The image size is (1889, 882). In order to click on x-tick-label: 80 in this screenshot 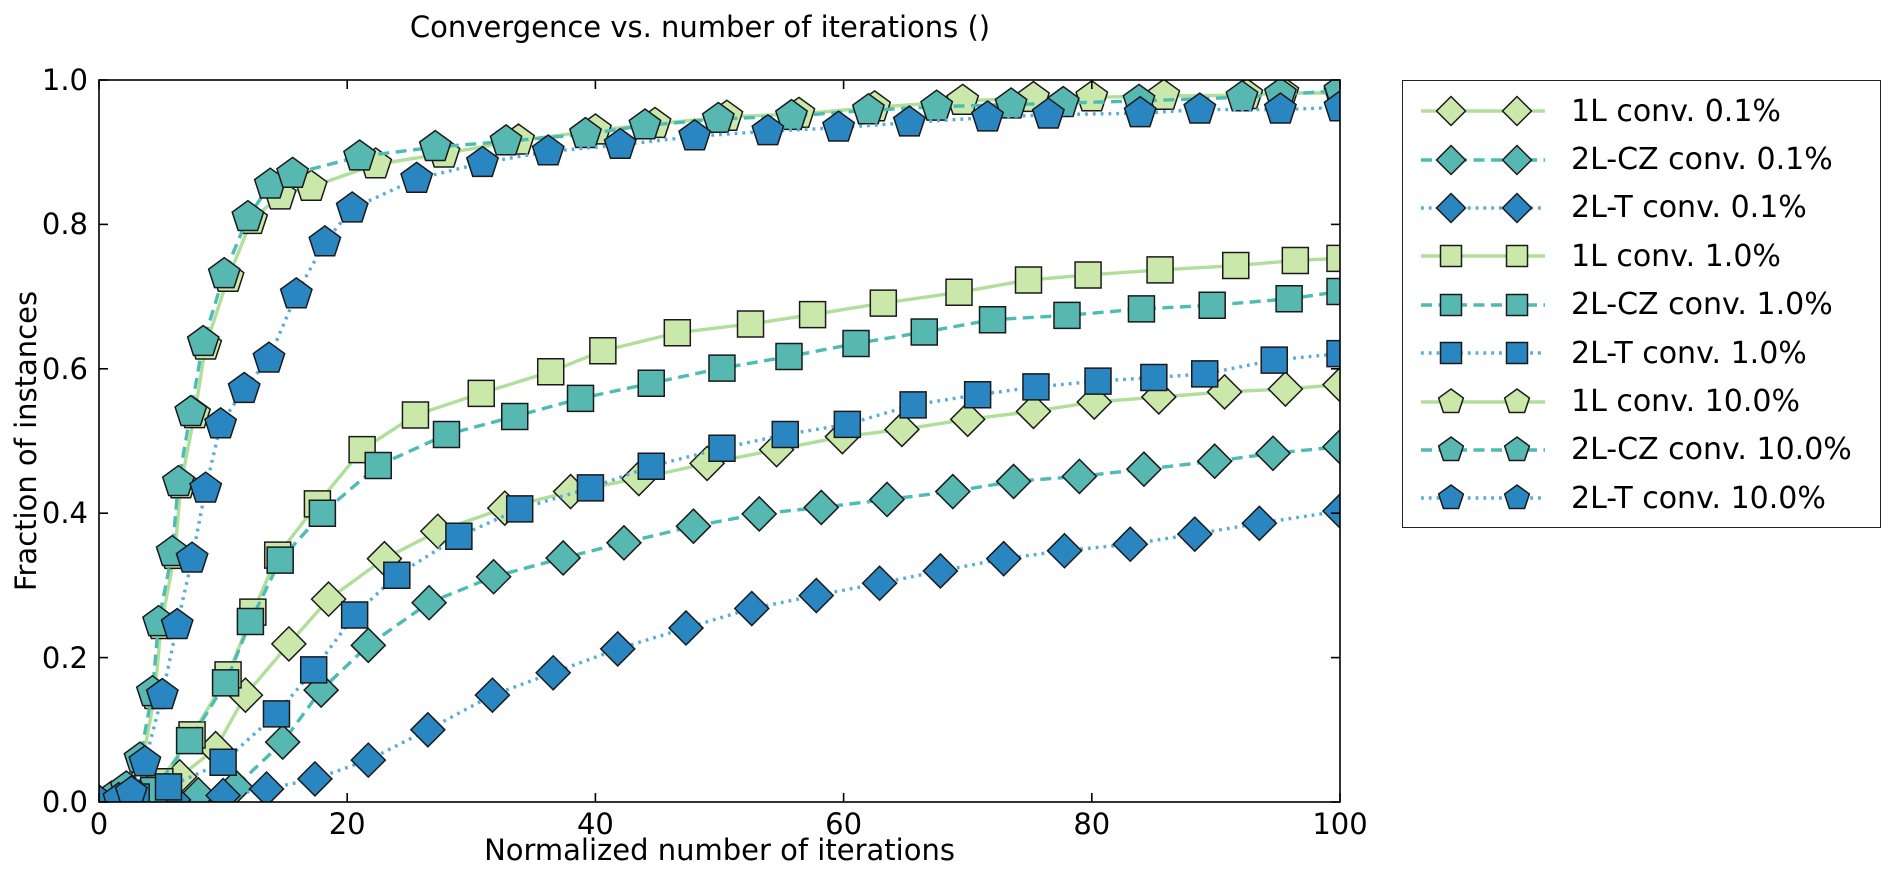, I will do `click(1092, 824)`.